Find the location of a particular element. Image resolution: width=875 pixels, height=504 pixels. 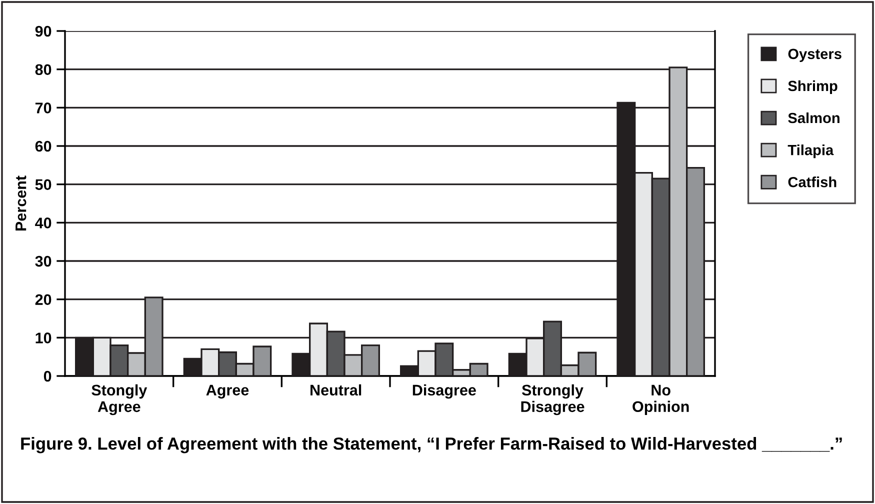

x-tick-label: Agree is located at coordinates (227, 391).